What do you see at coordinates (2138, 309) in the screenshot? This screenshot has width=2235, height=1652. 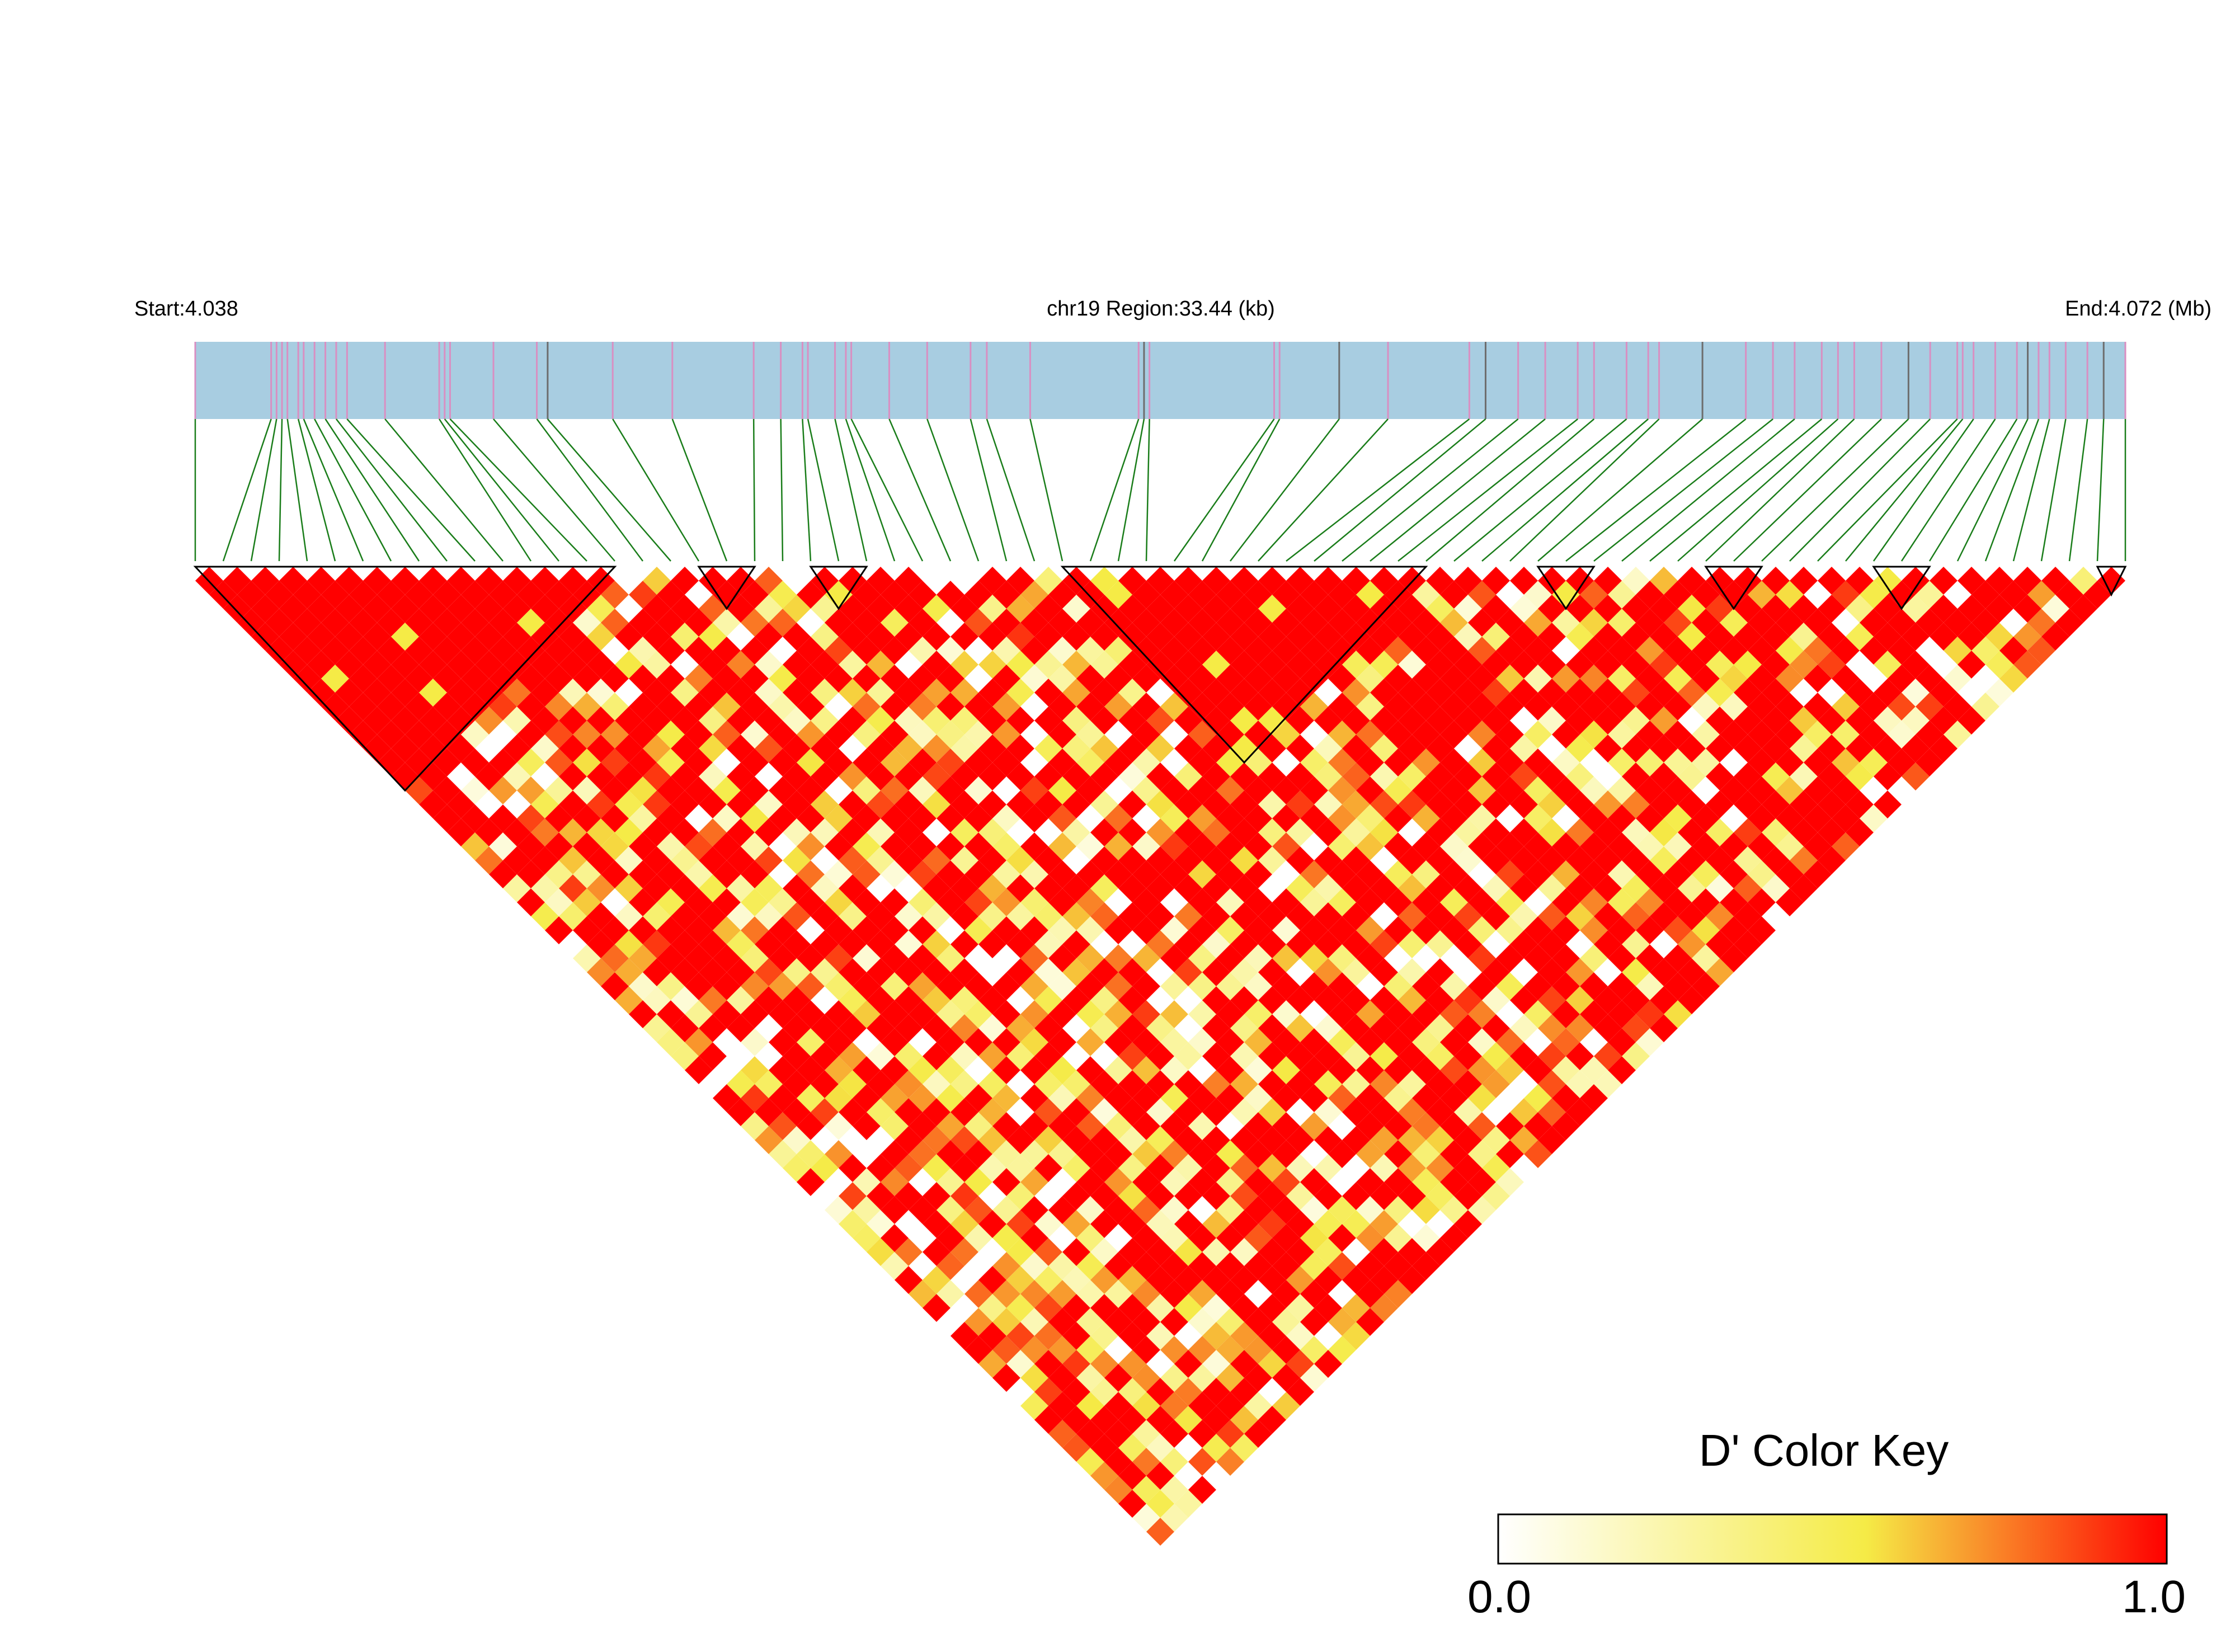 I see `end-label: End:4.072 (Mb)` at bounding box center [2138, 309].